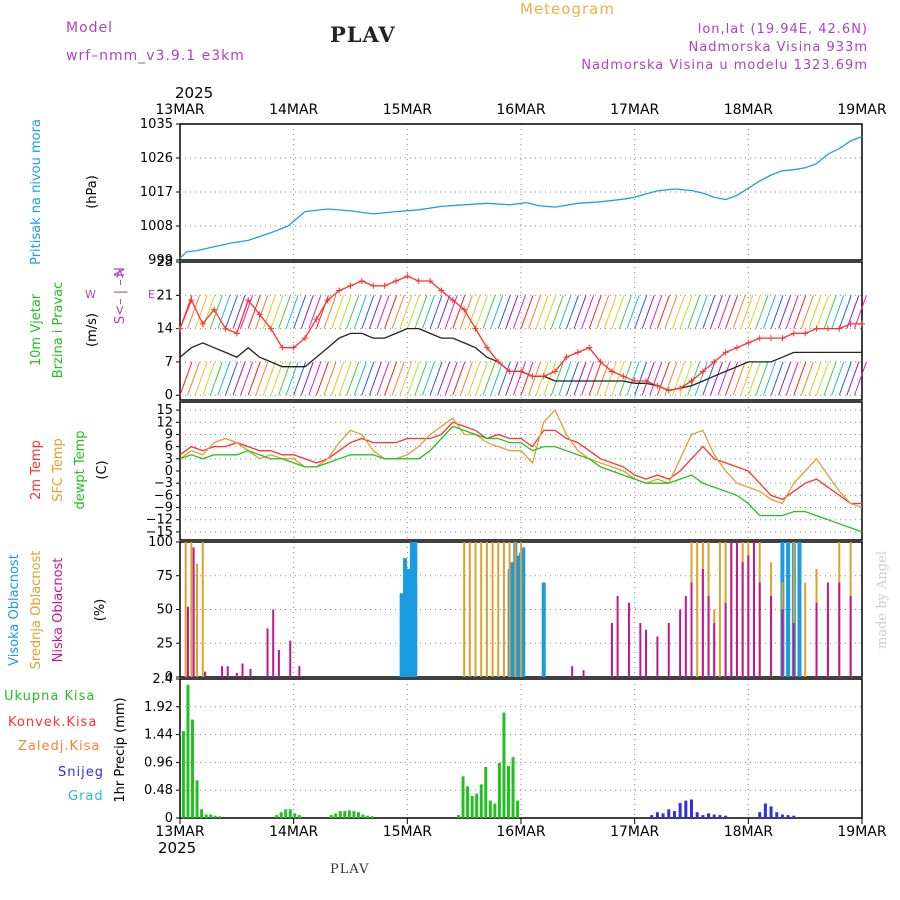 The image size is (900, 900). What do you see at coordinates (80, 469) in the screenshot?
I see `dewpt-axis-label: dewpt Temp` at bounding box center [80, 469].